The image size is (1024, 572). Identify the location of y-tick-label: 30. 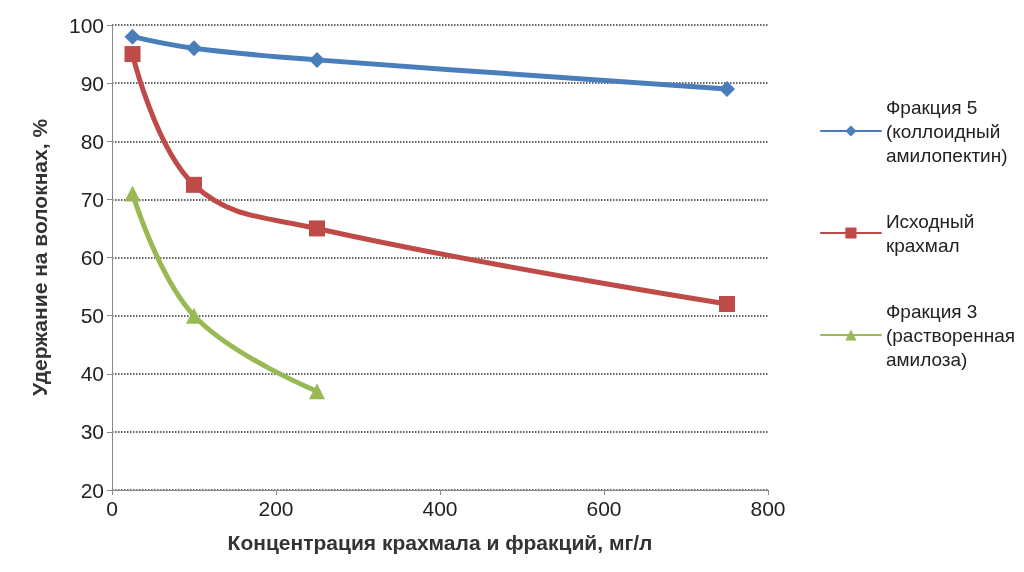
(92, 432).